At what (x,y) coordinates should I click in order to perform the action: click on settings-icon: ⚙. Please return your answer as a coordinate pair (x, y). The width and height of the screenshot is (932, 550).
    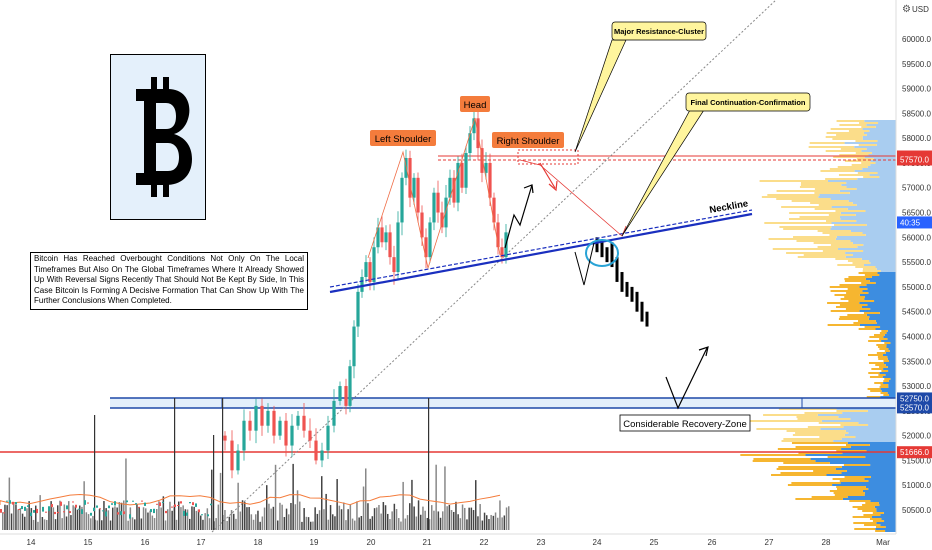
    Looking at the image, I should click on (906, 9).